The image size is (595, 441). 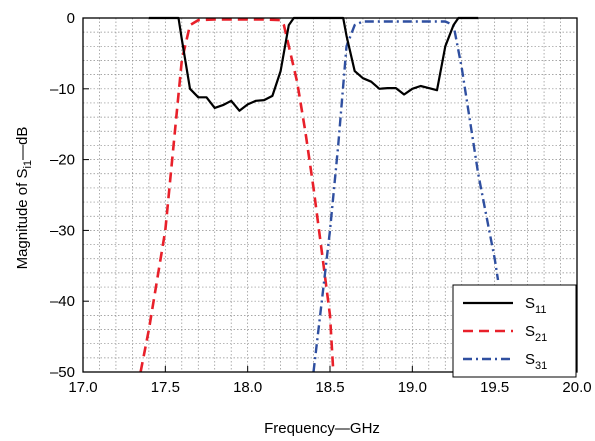 What do you see at coordinates (576, 387) in the screenshot?
I see `x-tick-label: 20.0` at bounding box center [576, 387].